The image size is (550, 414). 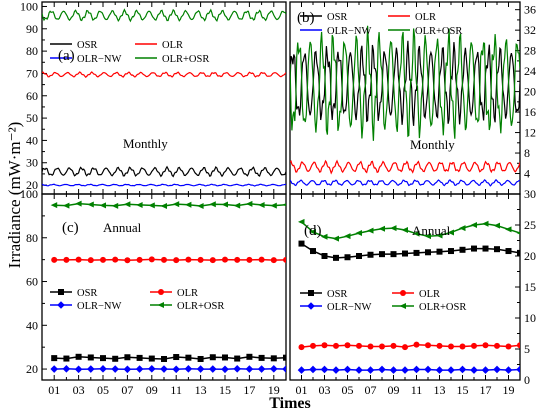 I want to click on legend-label: OLR−NW, so click(x=99, y=306).